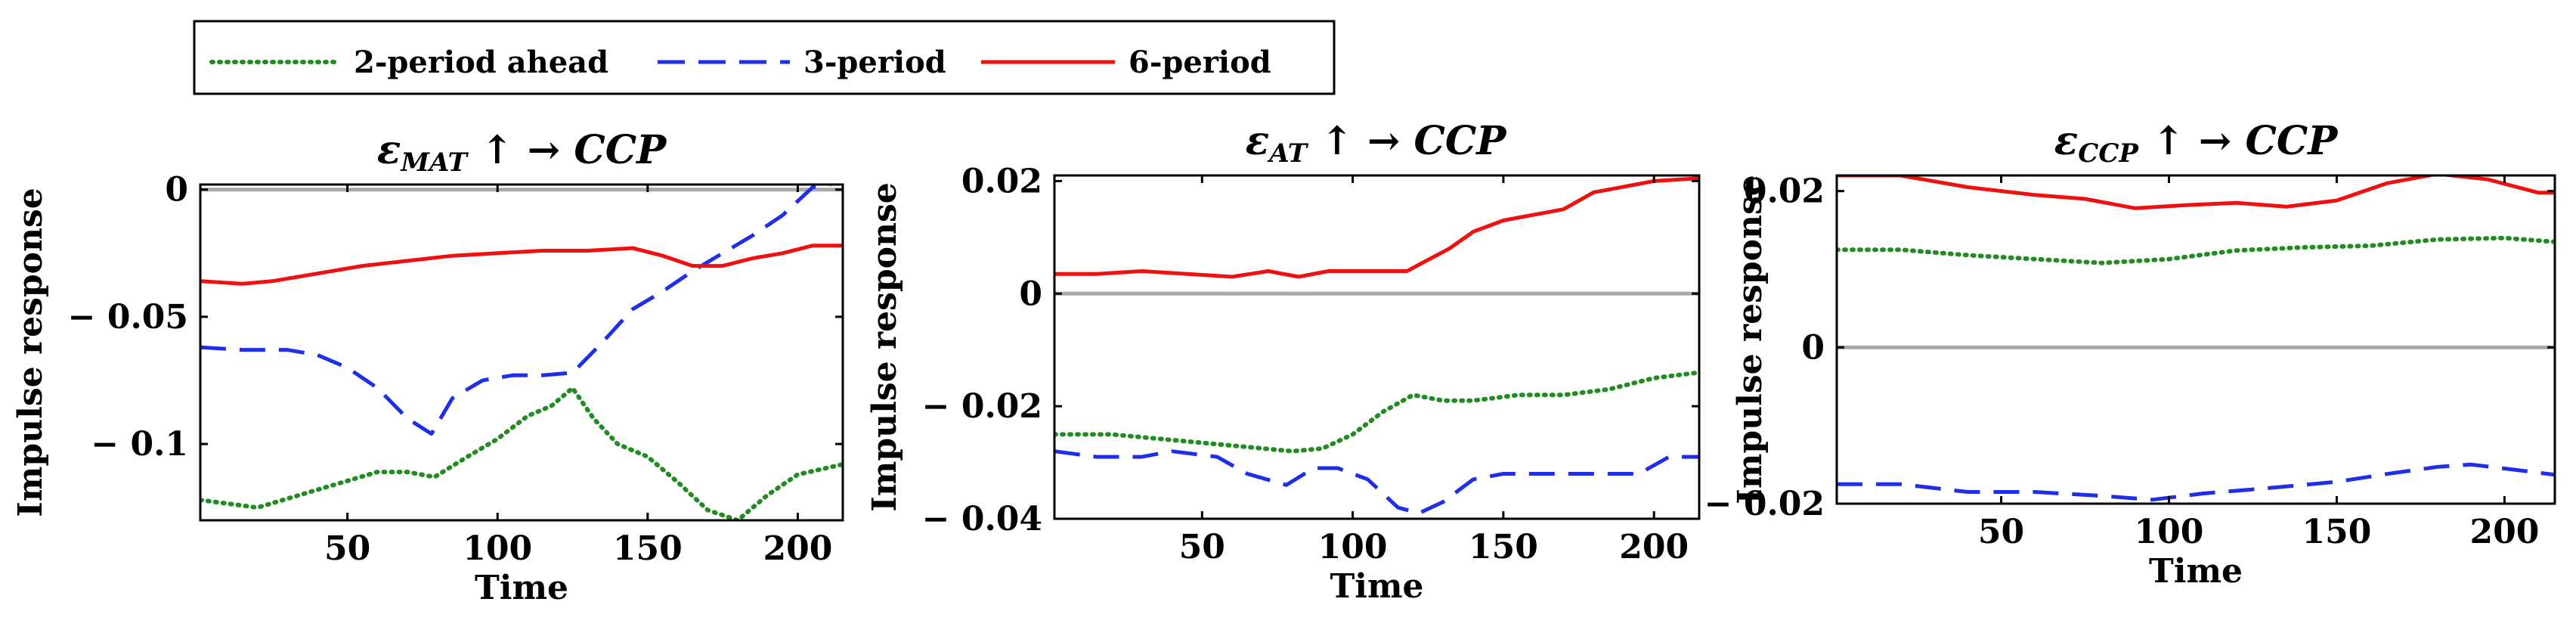 This screenshot has width=2576, height=636. I want to click on panel-title: εCCP ↑ → CCP, so click(2196, 143).